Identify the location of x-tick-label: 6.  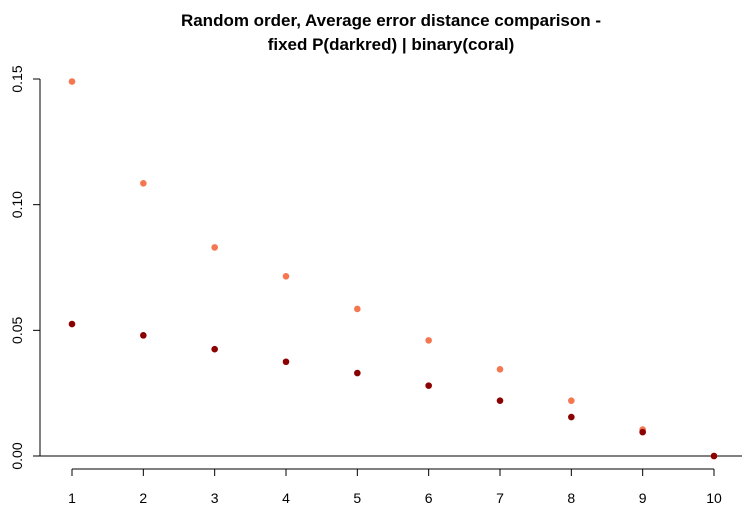
(429, 498).